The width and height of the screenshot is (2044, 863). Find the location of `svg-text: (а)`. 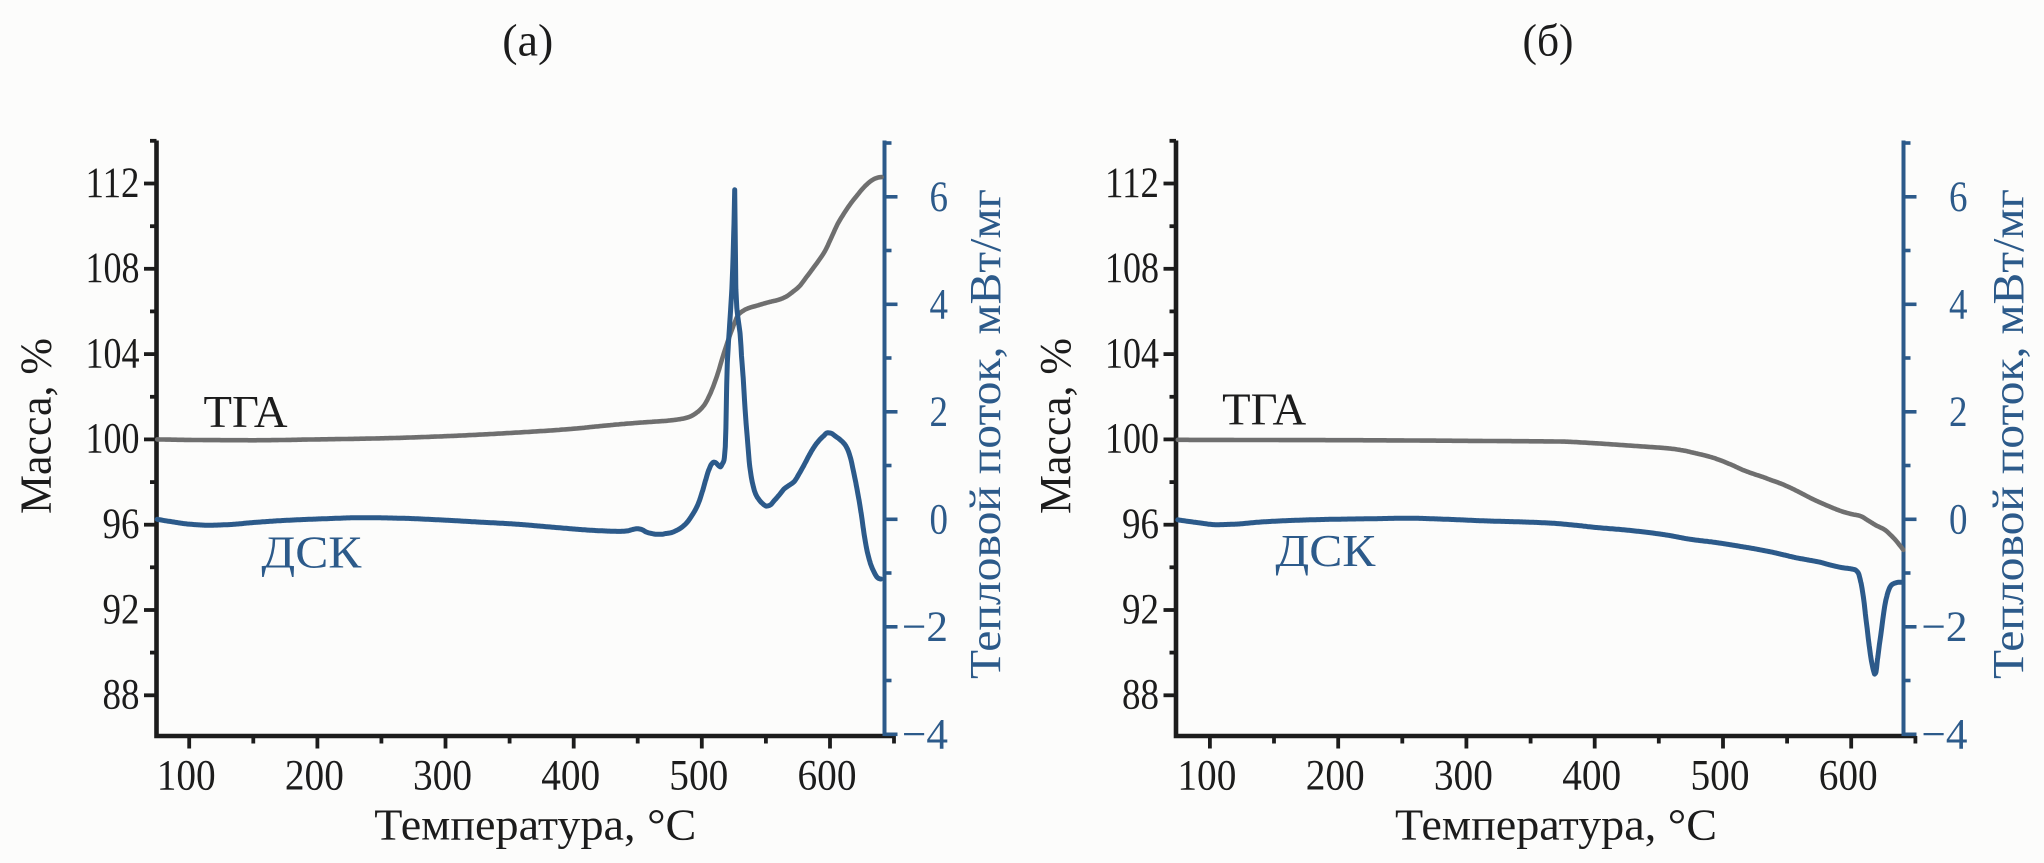

svg-text: (а) is located at coordinates (527, 41).